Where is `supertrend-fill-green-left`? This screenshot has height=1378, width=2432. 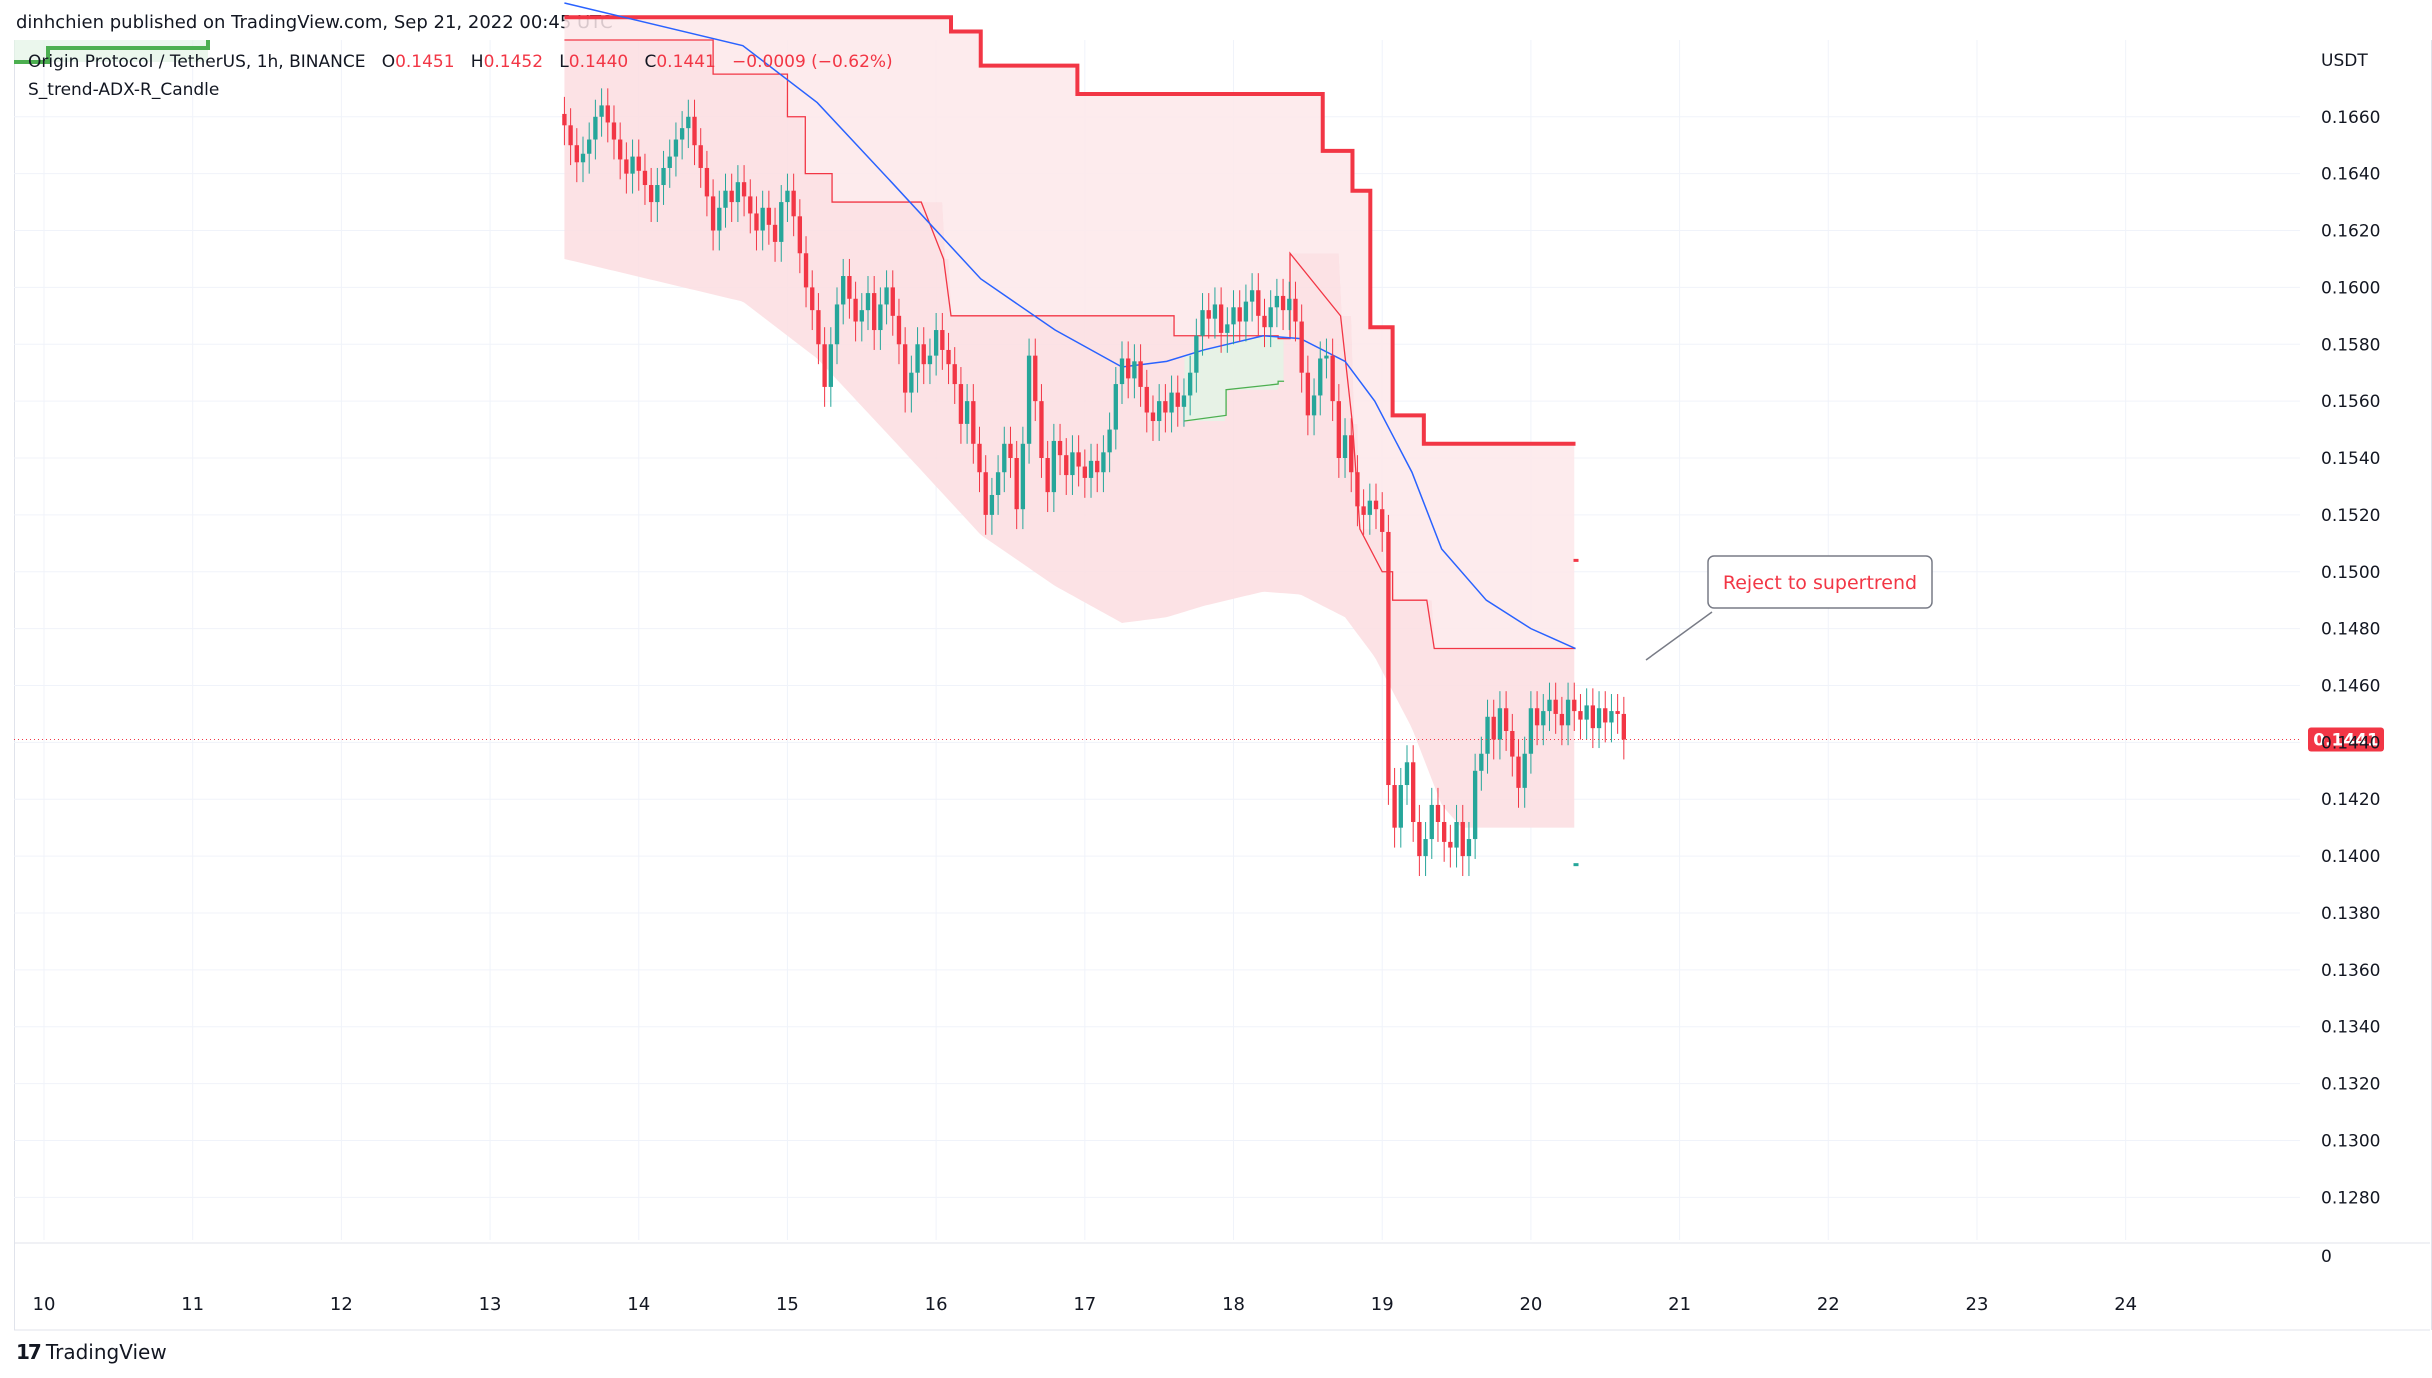
supertrend-fill-green-left is located at coordinates (111, 51).